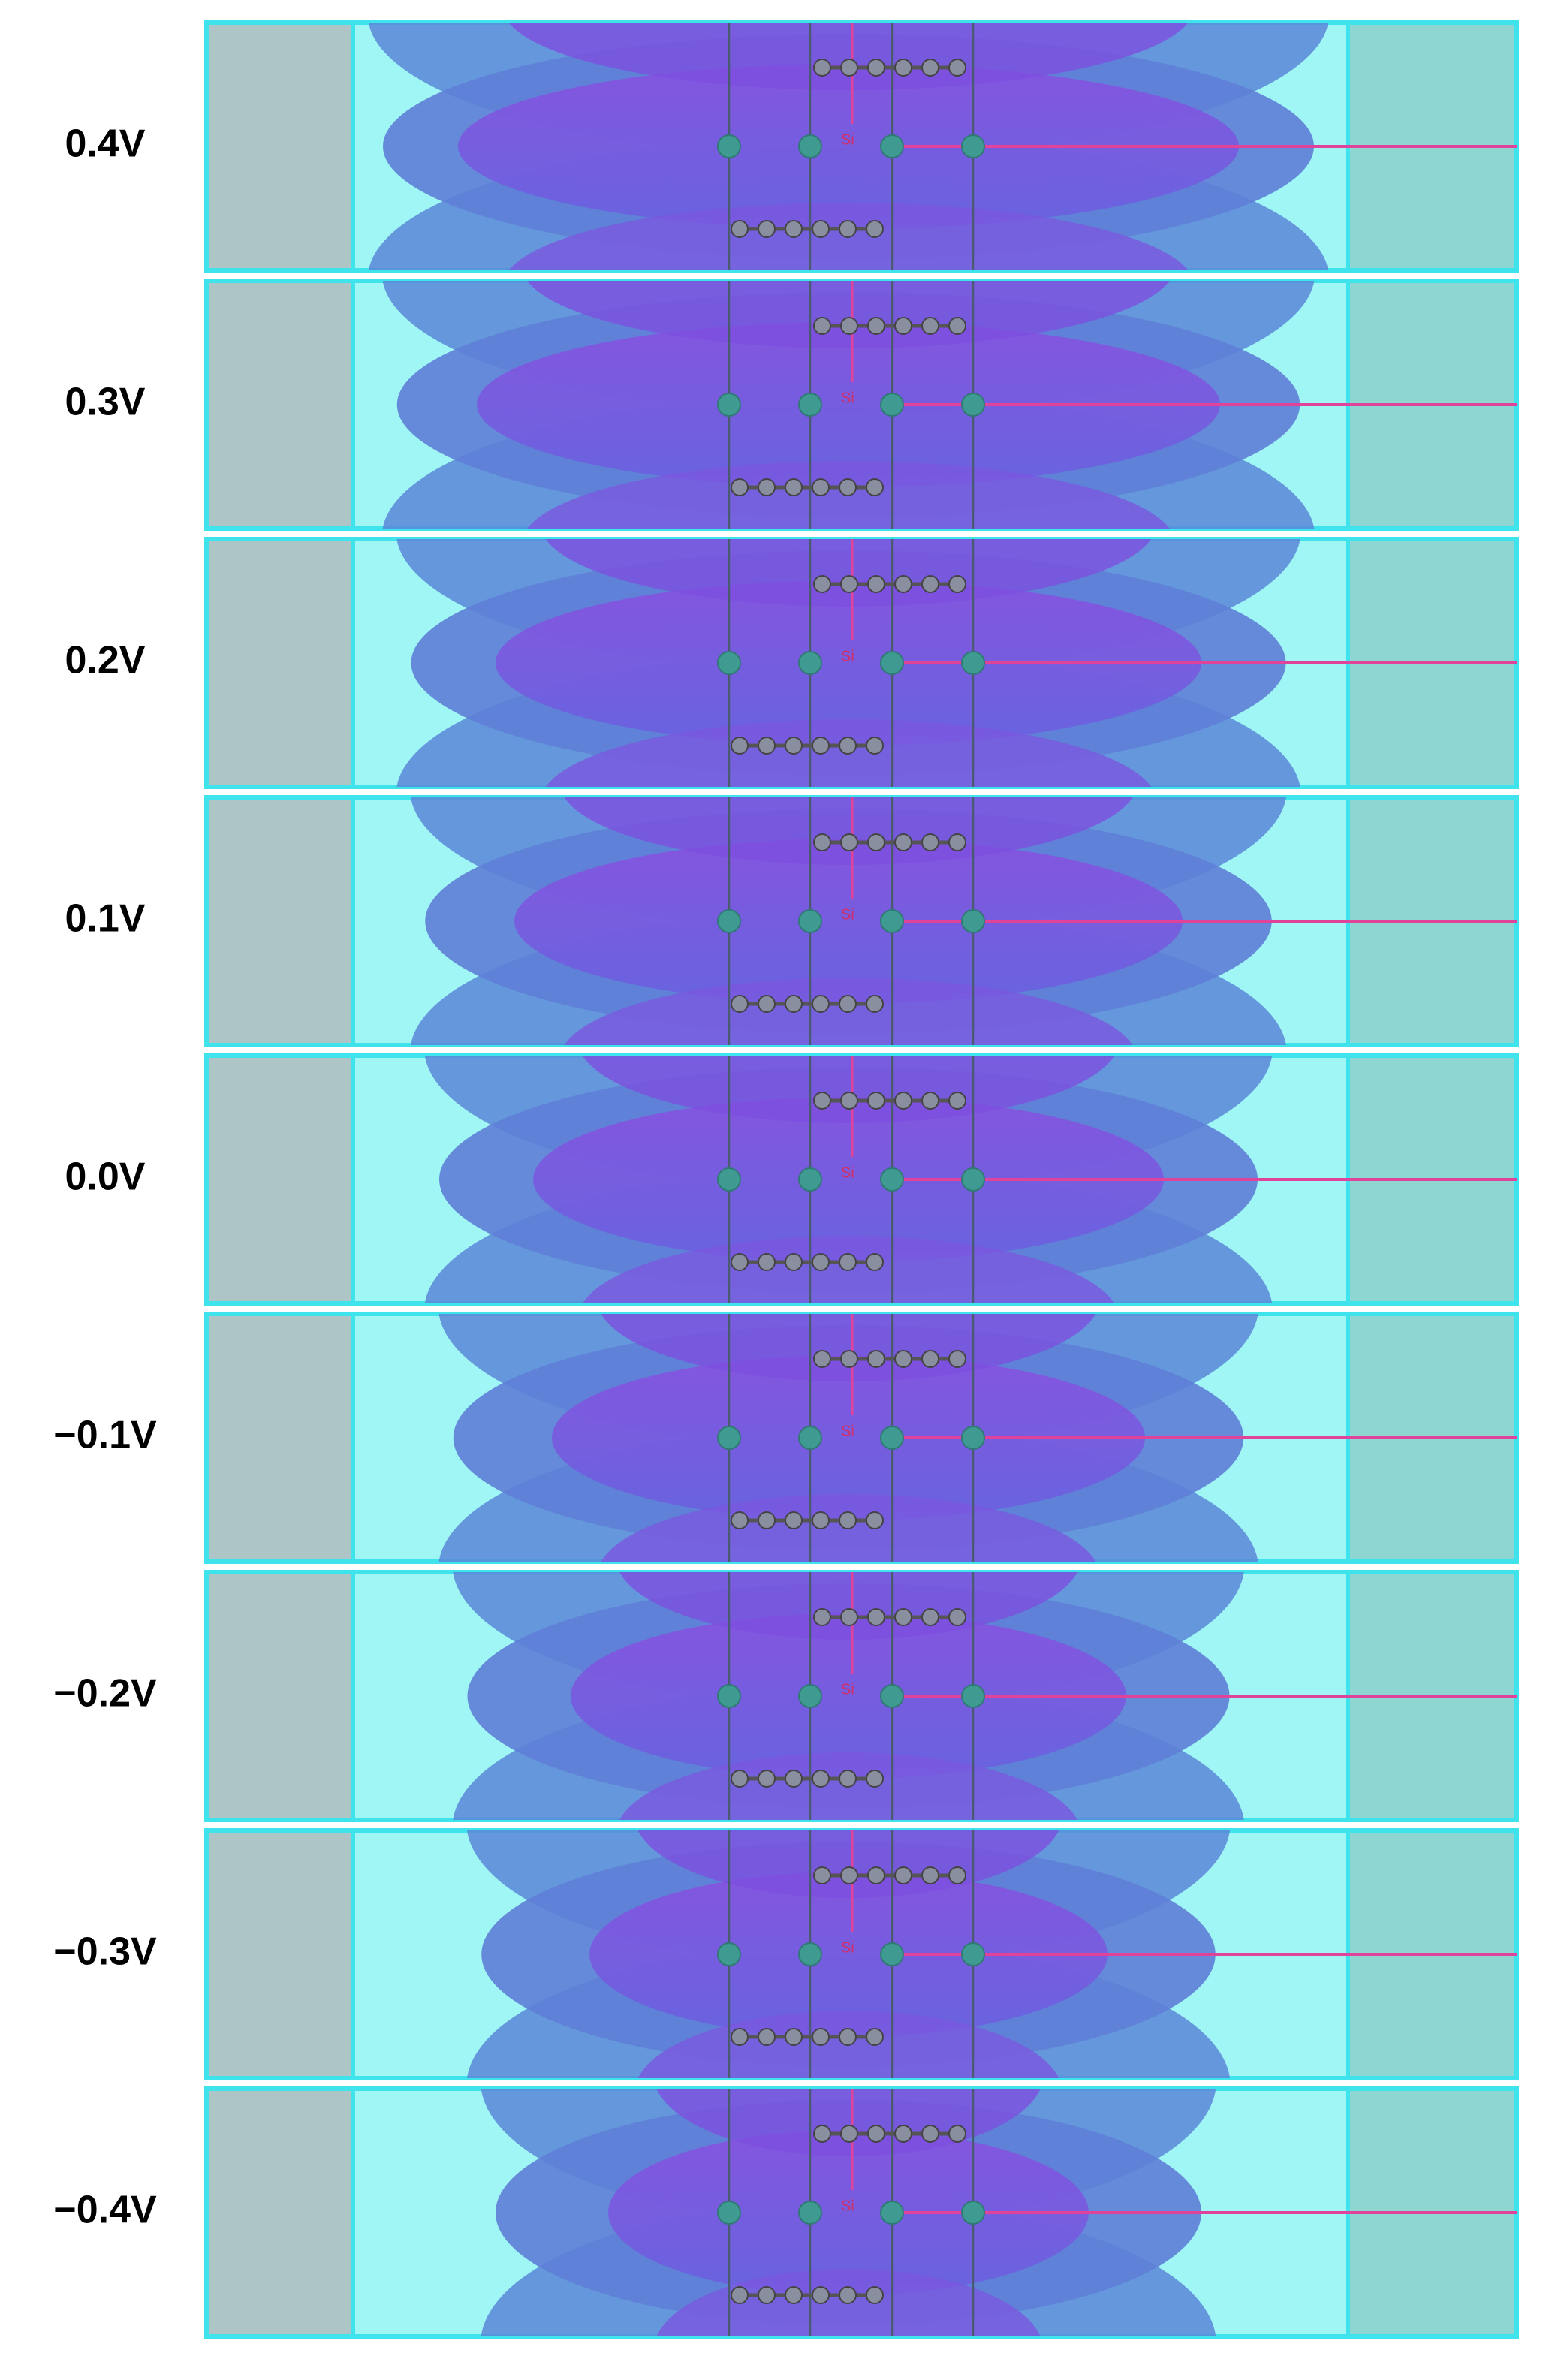 The image size is (1546, 2380). I want to click on voltage-label: 0.3V, so click(105, 402).